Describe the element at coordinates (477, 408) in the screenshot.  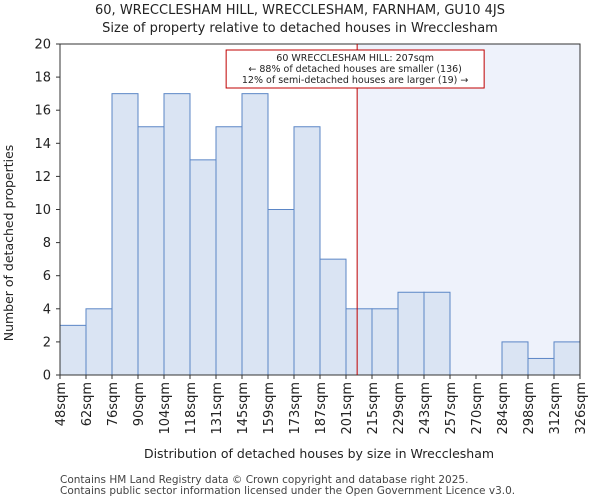
I see `x-tick-label: 270sqm` at that location.